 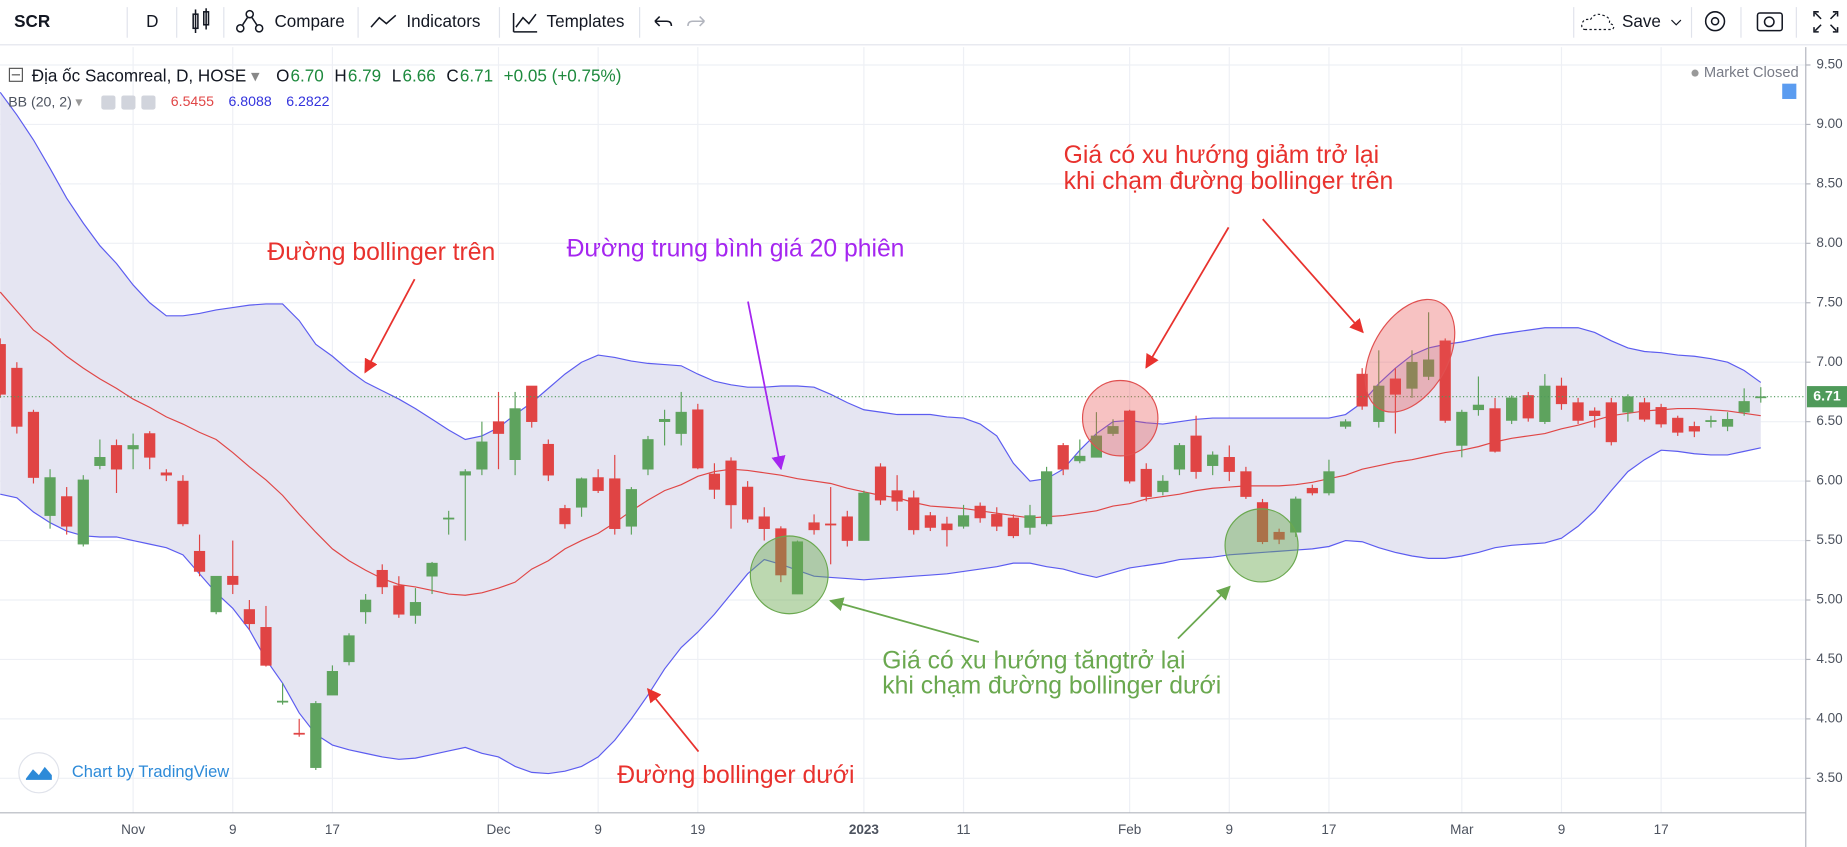 What do you see at coordinates (1222, 155) in the screenshot?
I see `annotation-text: Giá có xu hướng giảm trở lại` at bounding box center [1222, 155].